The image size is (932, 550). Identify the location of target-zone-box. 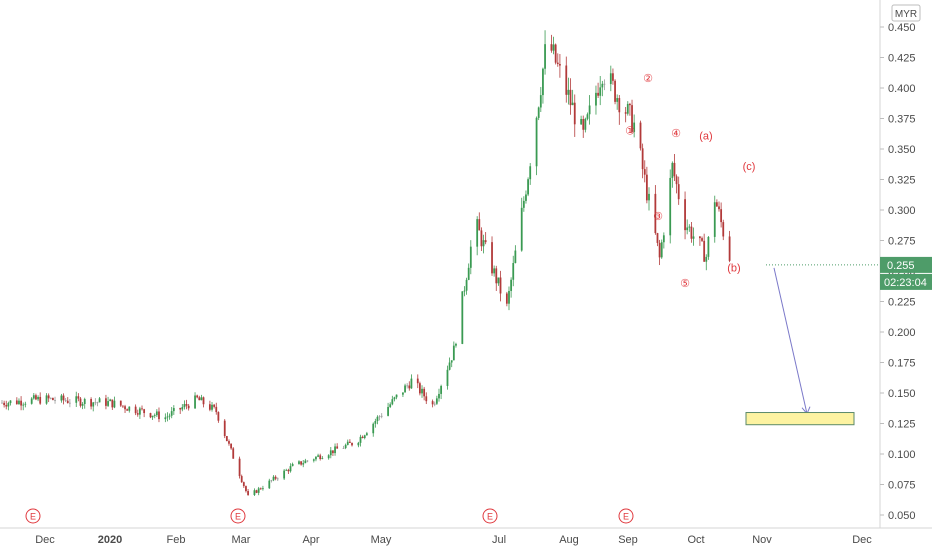
(800, 419).